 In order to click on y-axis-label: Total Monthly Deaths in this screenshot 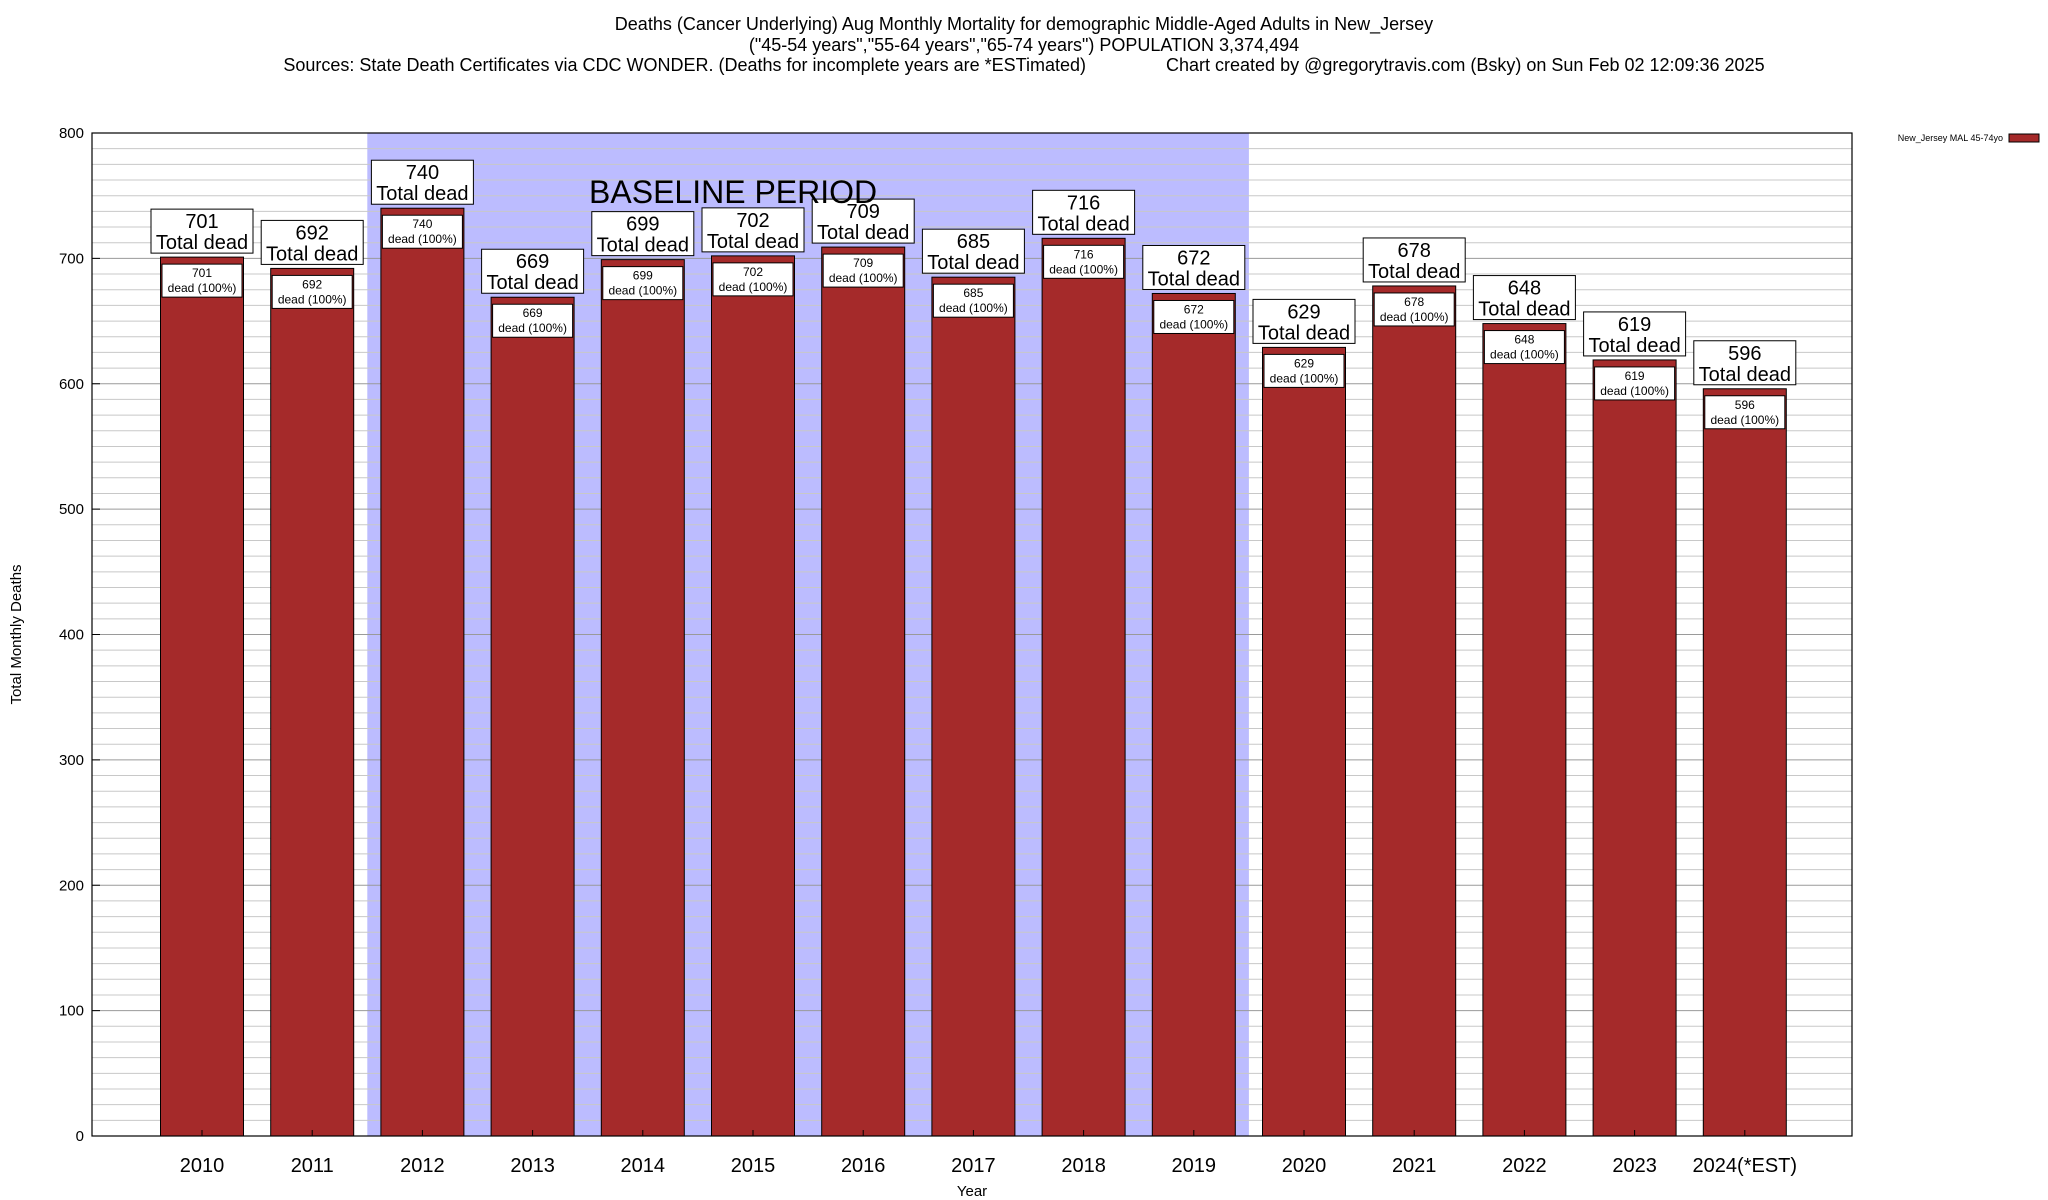, I will do `click(16, 634)`.